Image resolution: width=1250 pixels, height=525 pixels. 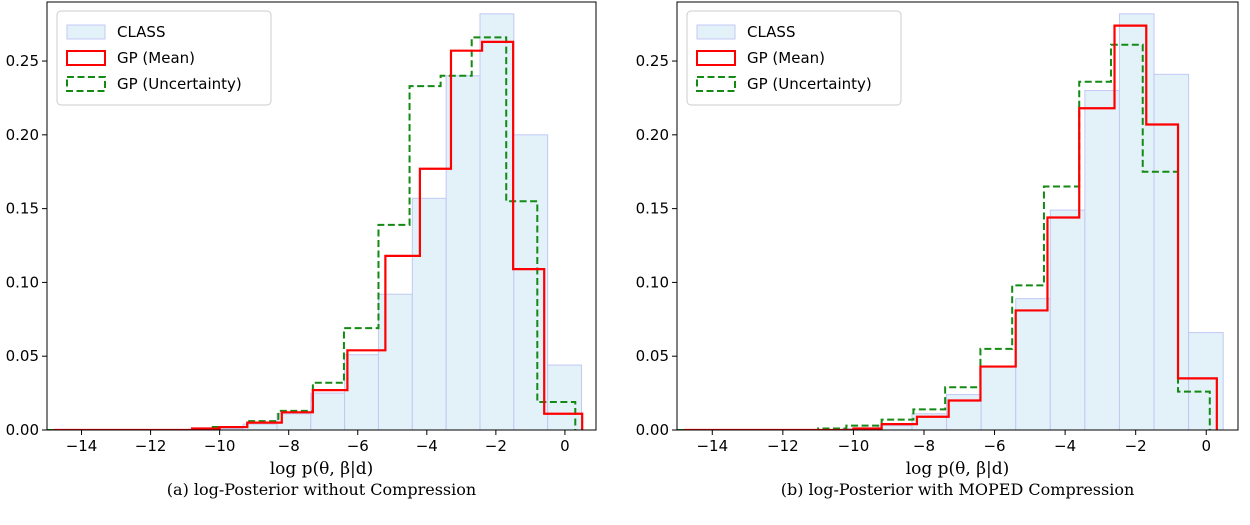 I want to click on figure-caption: (a) log-Posterior without Compression, so click(x=321, y=489).